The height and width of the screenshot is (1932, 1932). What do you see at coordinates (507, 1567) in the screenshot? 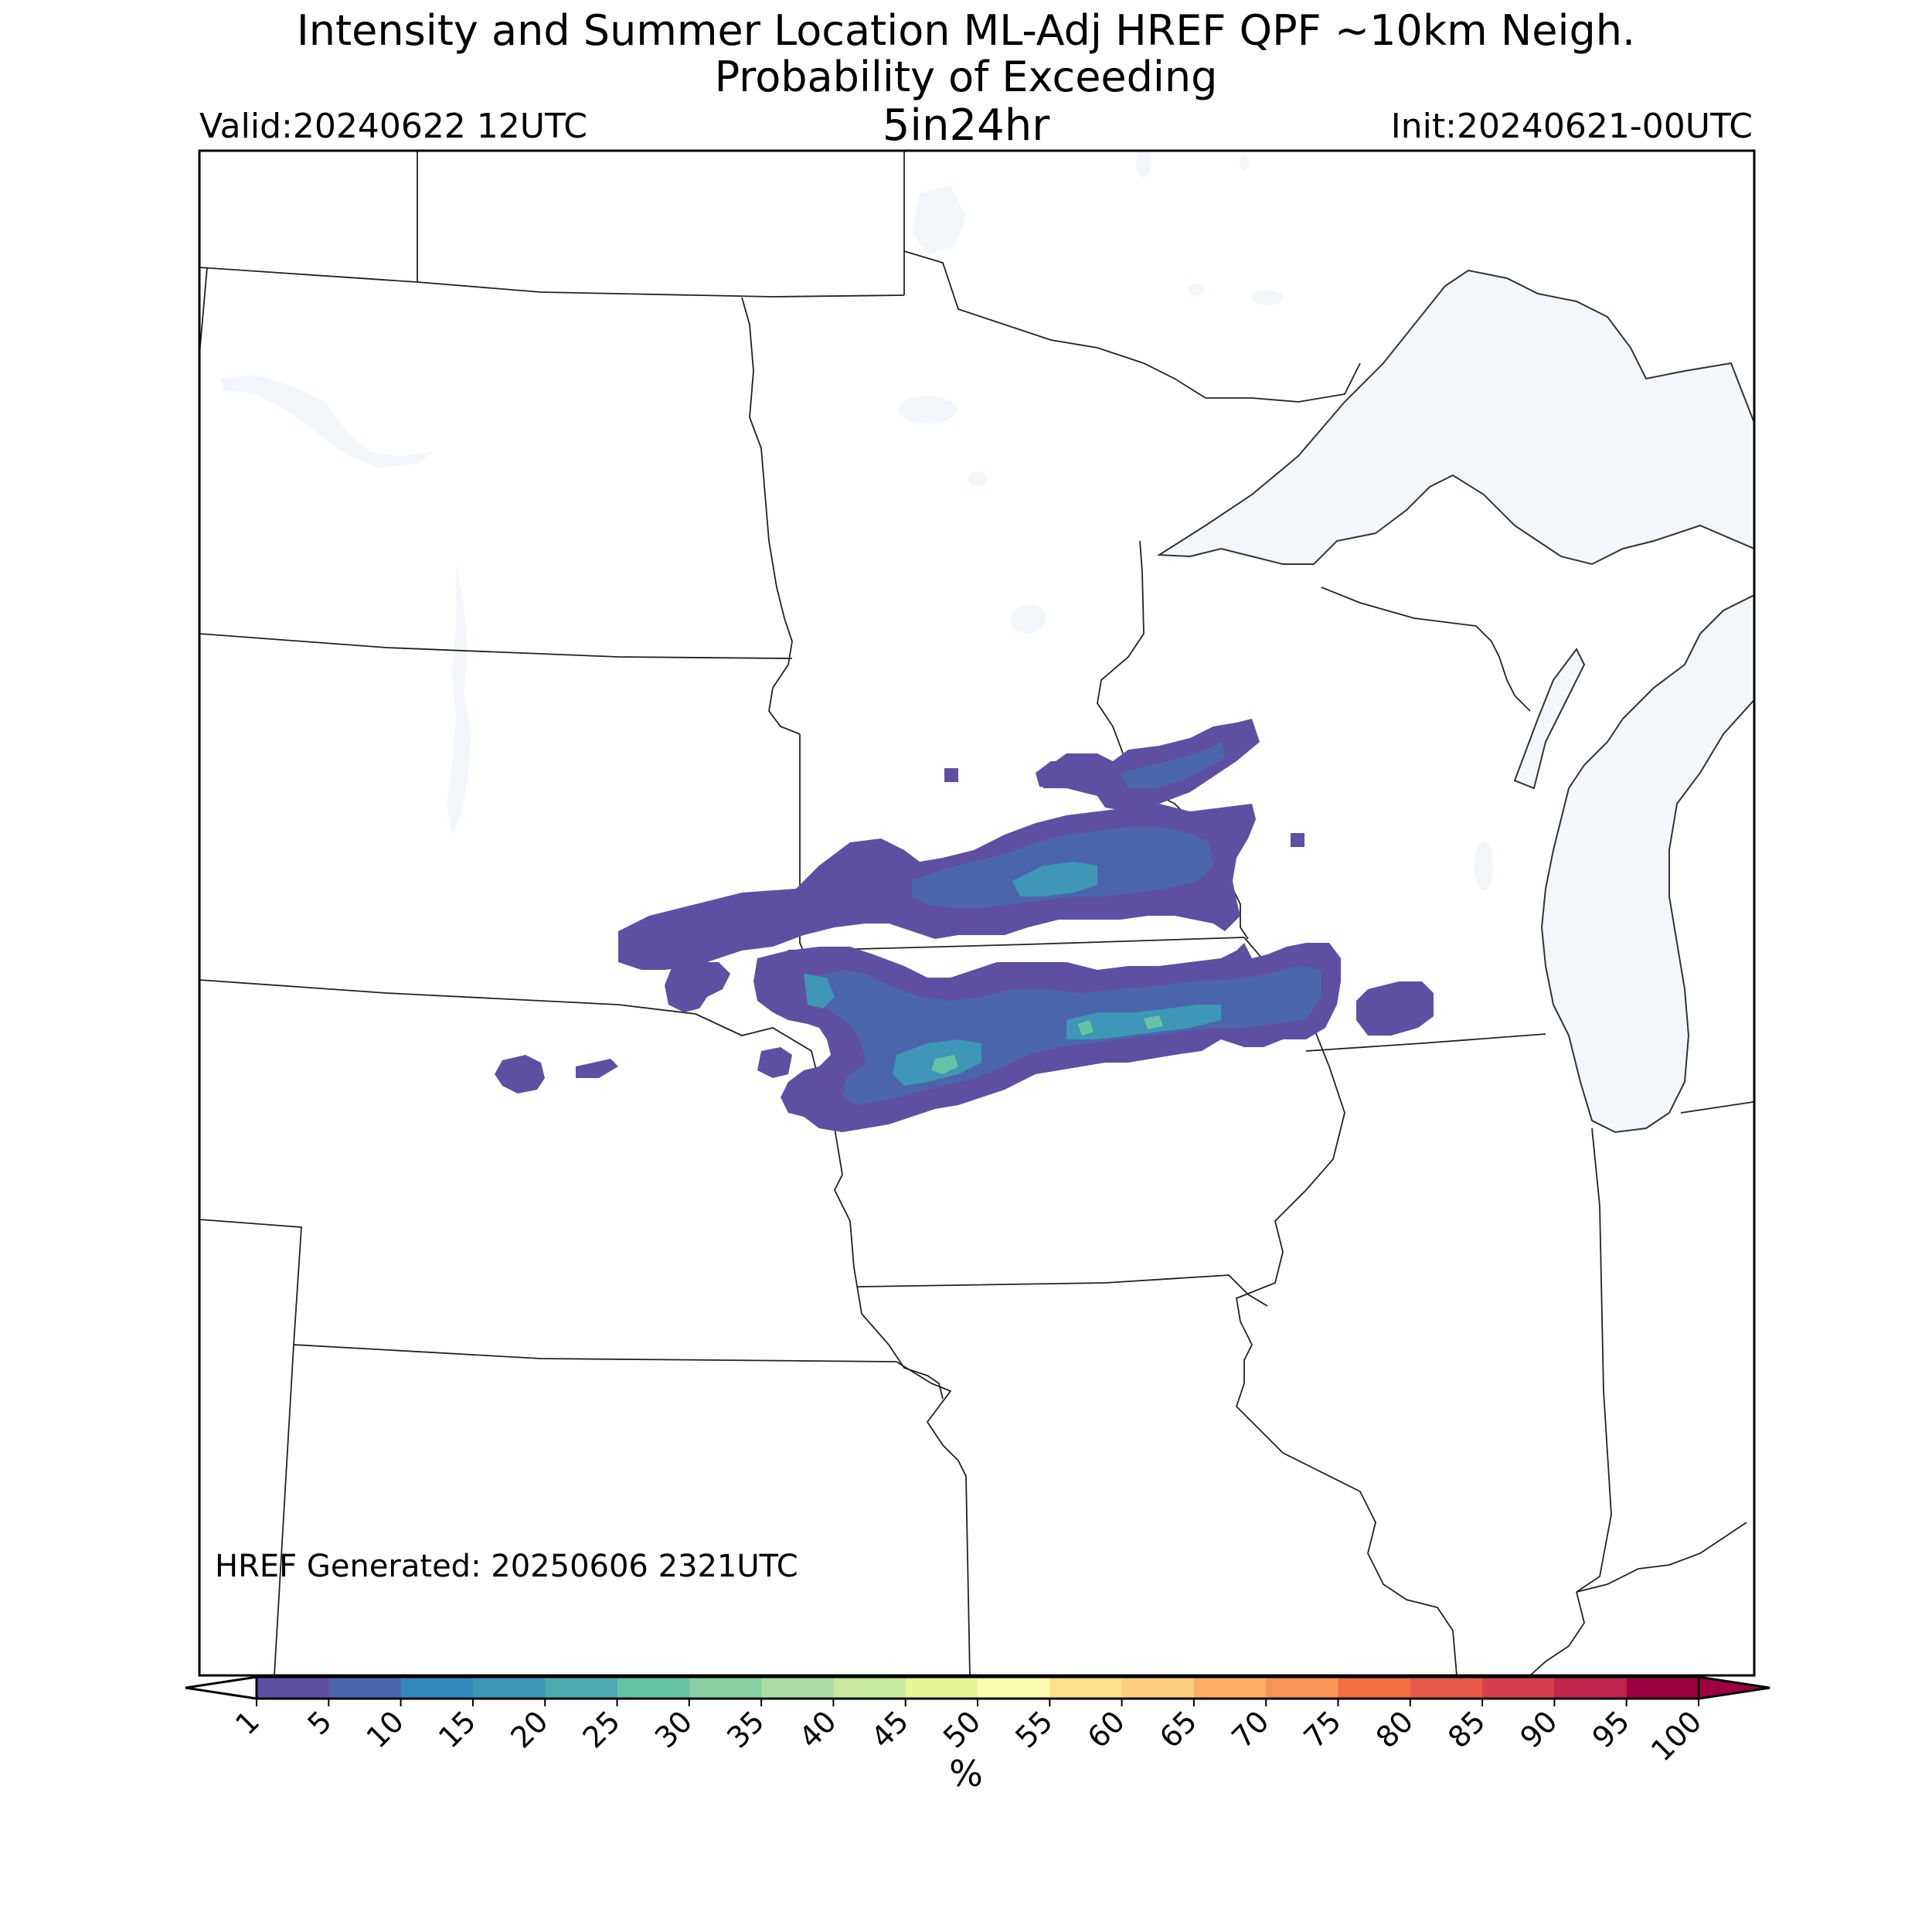
I see `generated-timestamp: HREF Generated: 20250606 2321UTC` at bounding box center [507, 1567].